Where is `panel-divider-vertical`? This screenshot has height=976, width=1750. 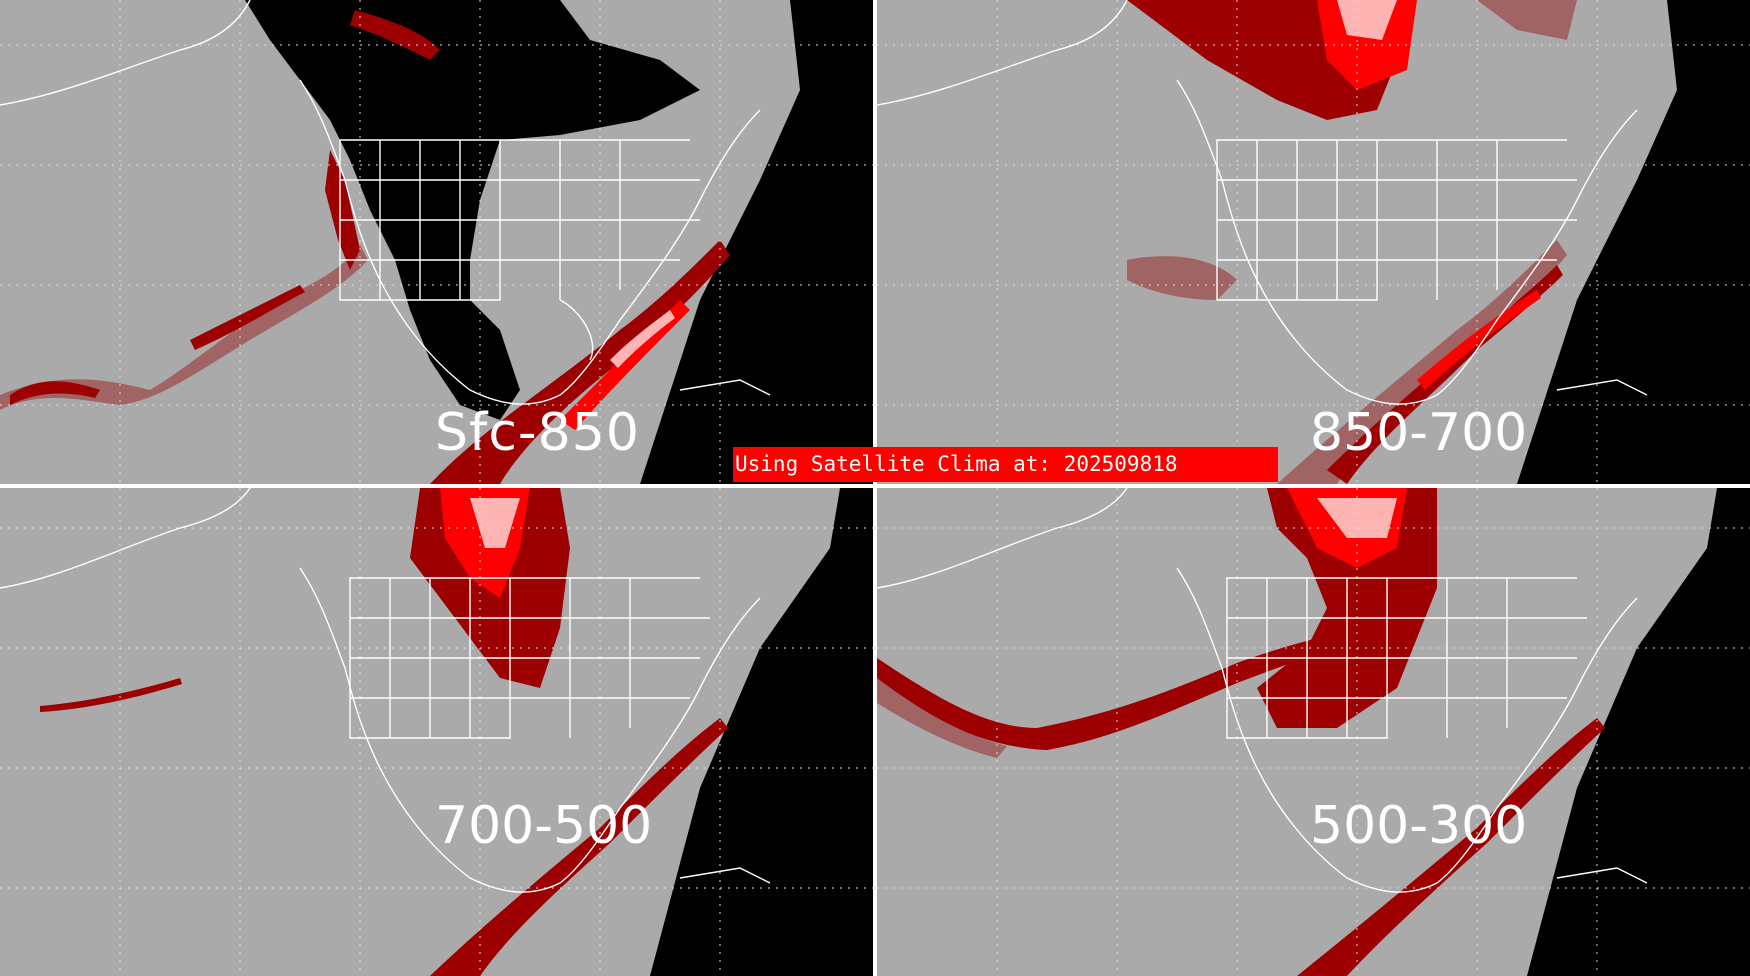
panel-divider-vertical is located at coordinates (875, 488).